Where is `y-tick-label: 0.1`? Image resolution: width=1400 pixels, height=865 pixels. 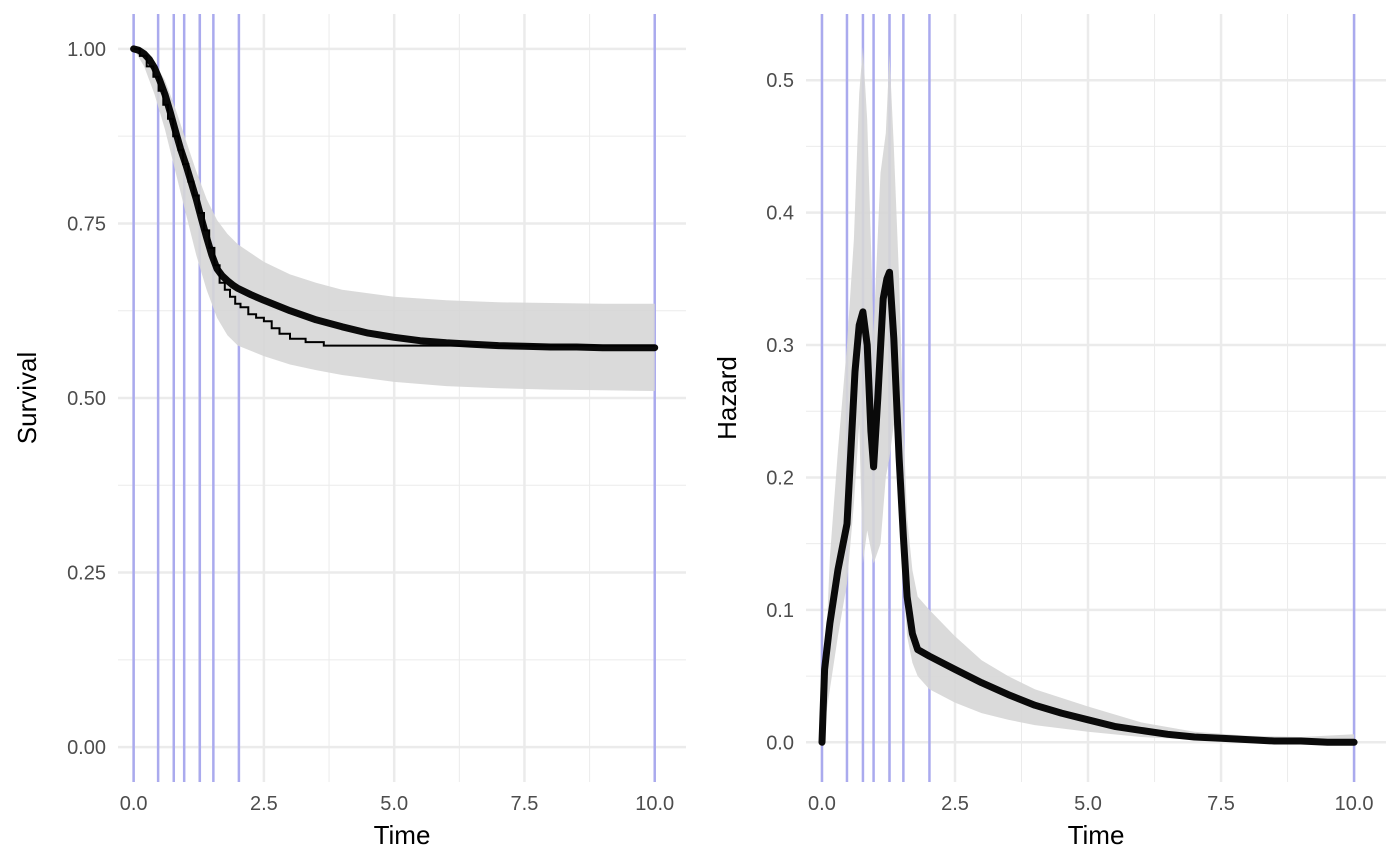 y-tick-label: 0.1 is located at coordinates (780, 611).